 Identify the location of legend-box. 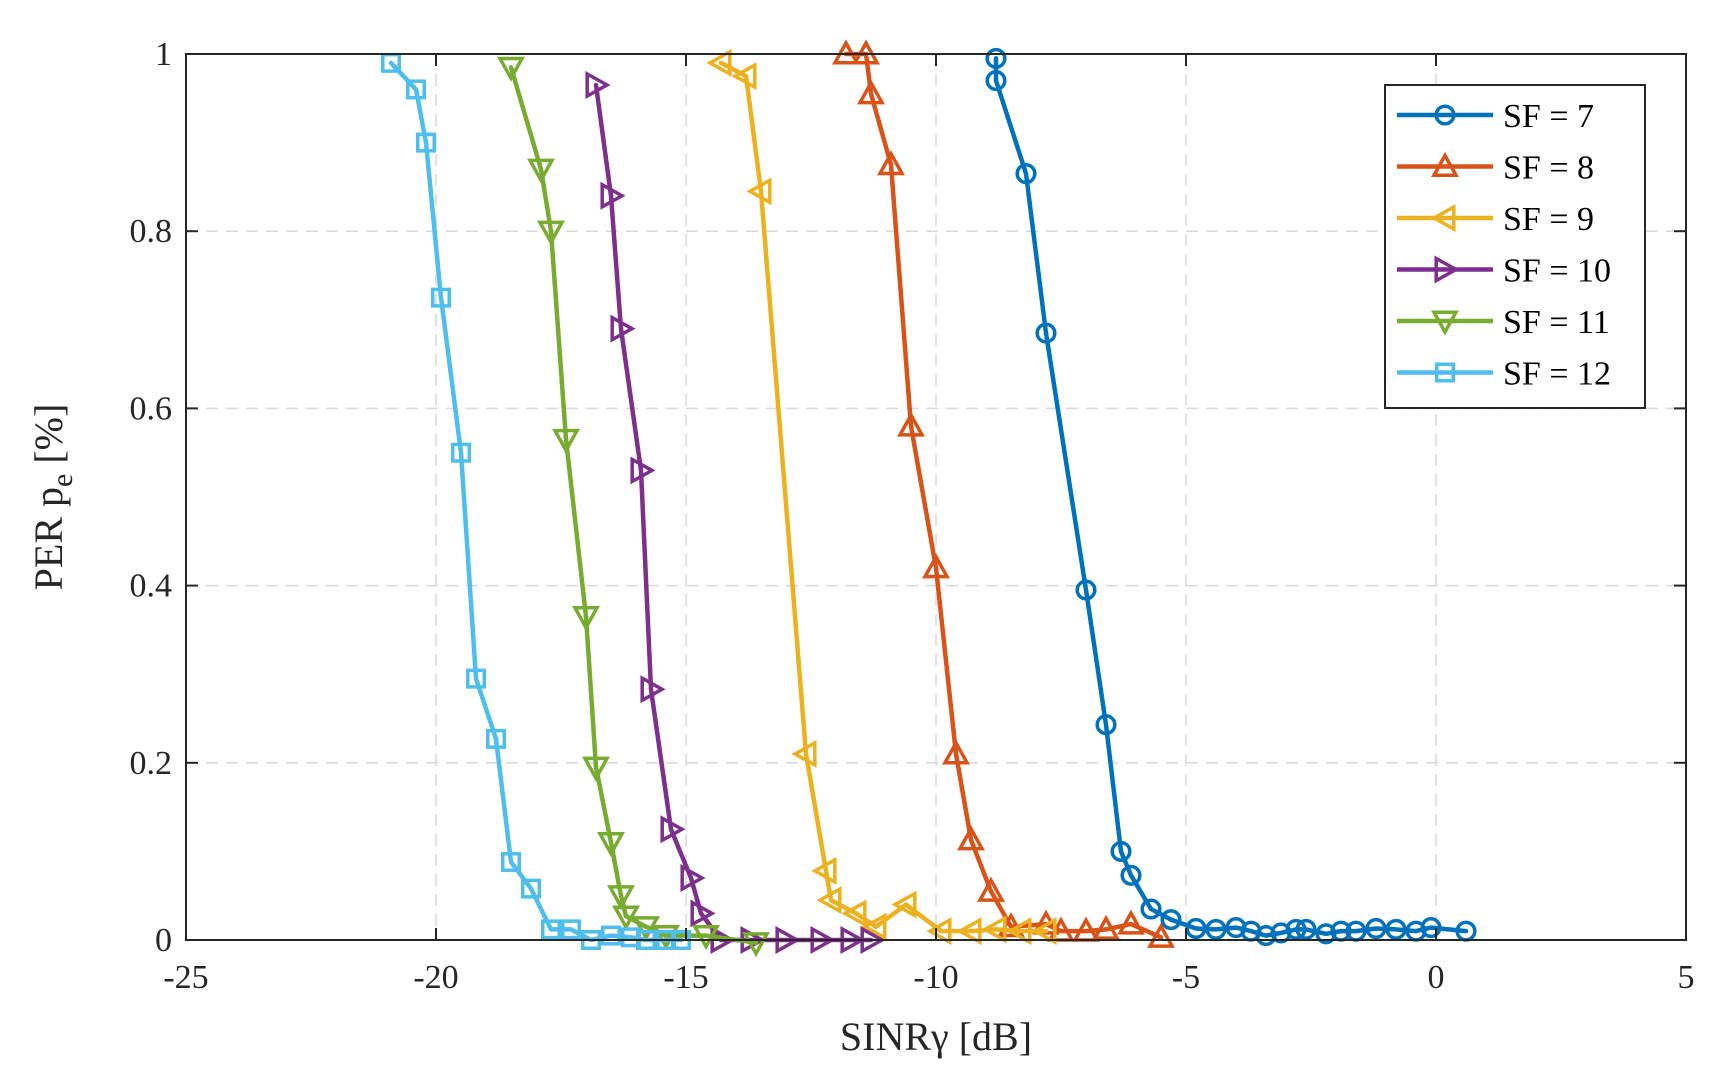
(1515, 246).